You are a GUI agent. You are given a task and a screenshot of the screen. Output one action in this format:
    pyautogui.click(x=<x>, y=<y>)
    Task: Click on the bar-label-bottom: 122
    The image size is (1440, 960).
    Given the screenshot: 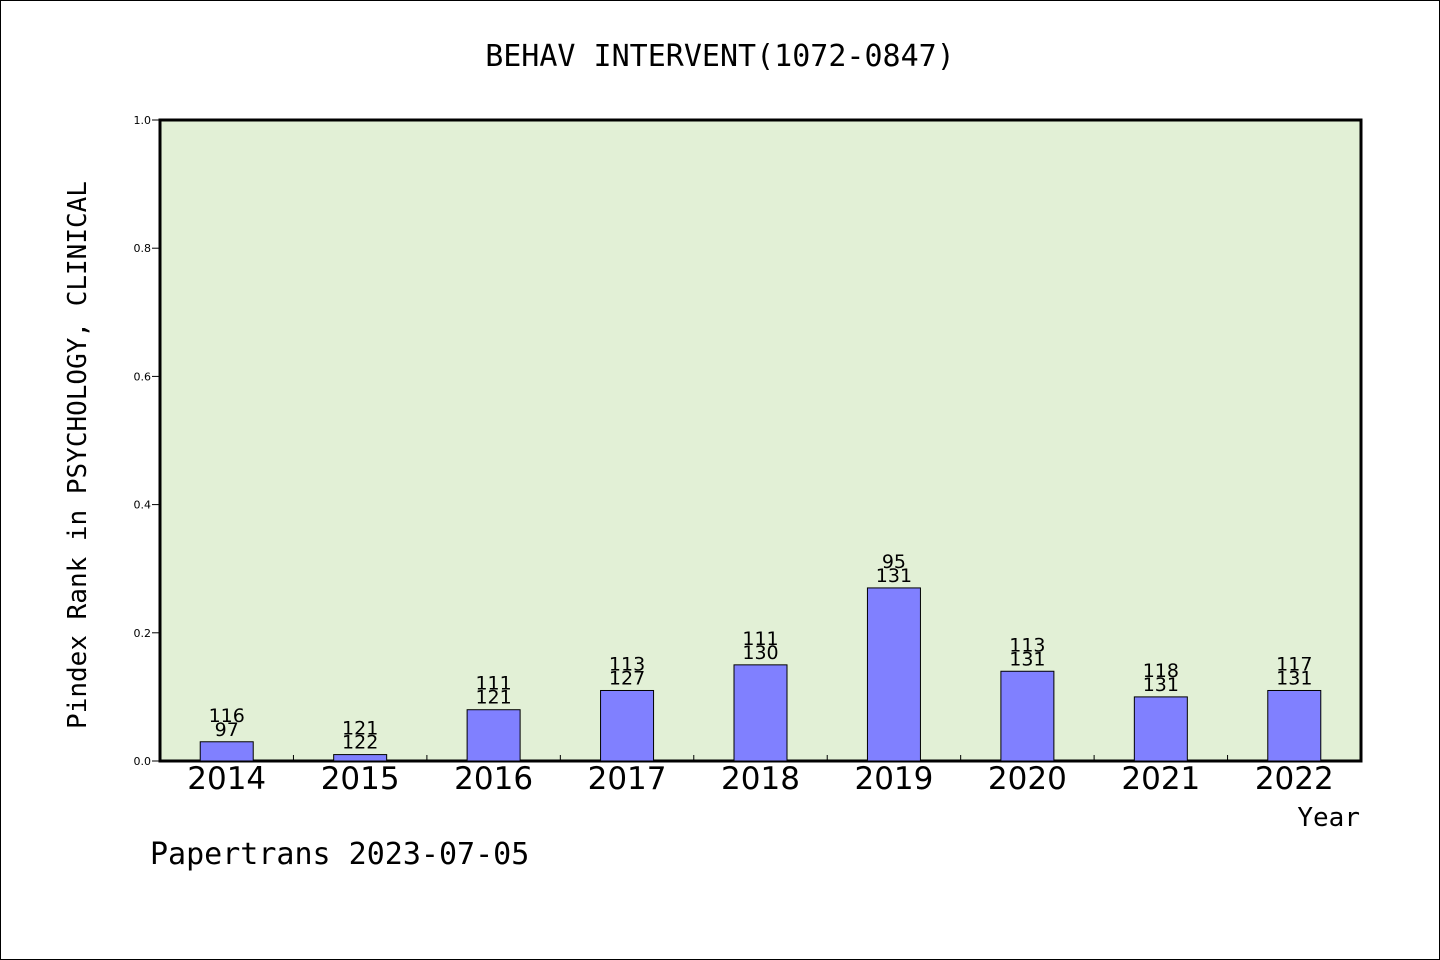 What is the action you would take?
    pyautogui.click(x=360, y=743)
    